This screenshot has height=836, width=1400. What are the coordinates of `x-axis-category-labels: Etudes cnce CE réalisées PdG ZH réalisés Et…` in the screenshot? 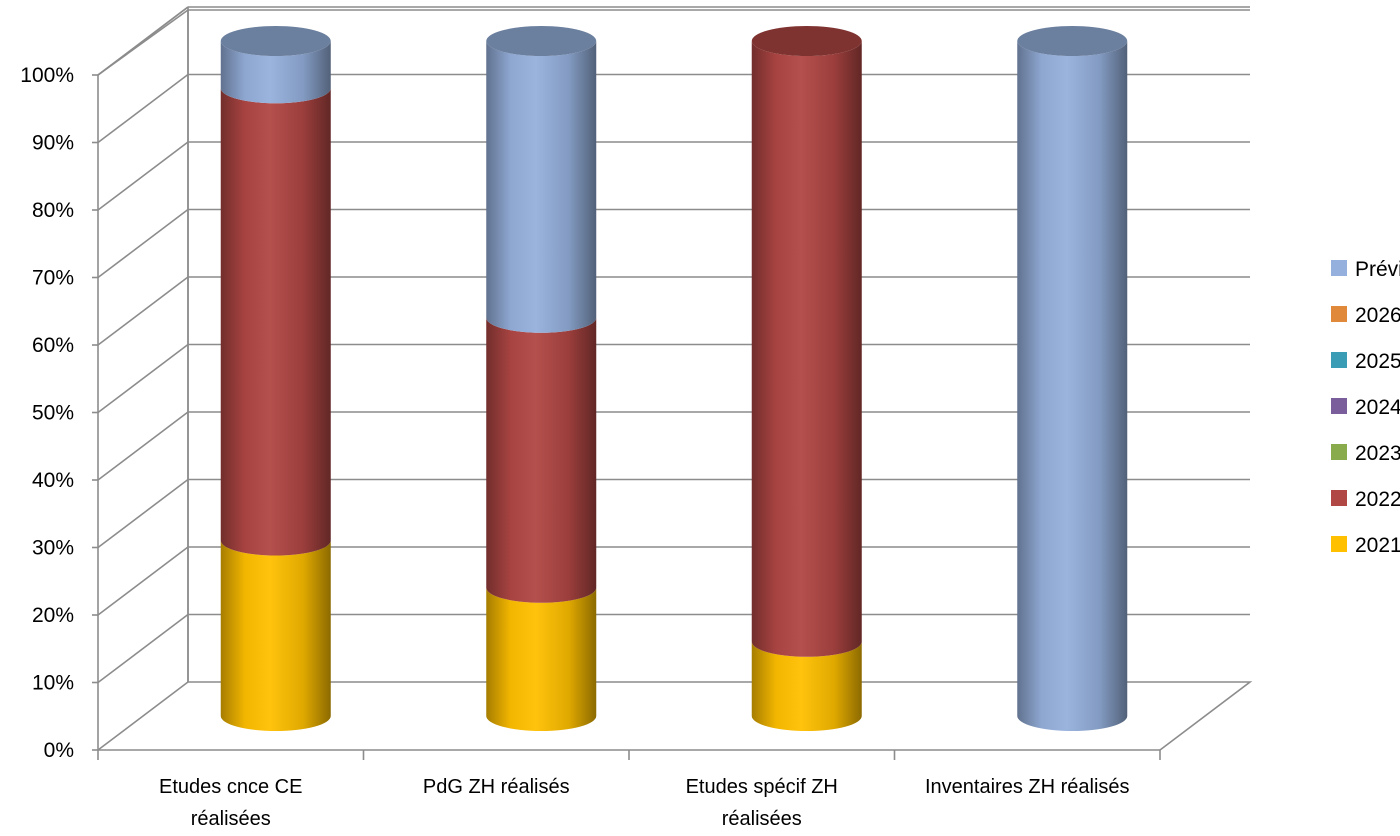 It's located at (644, 803).